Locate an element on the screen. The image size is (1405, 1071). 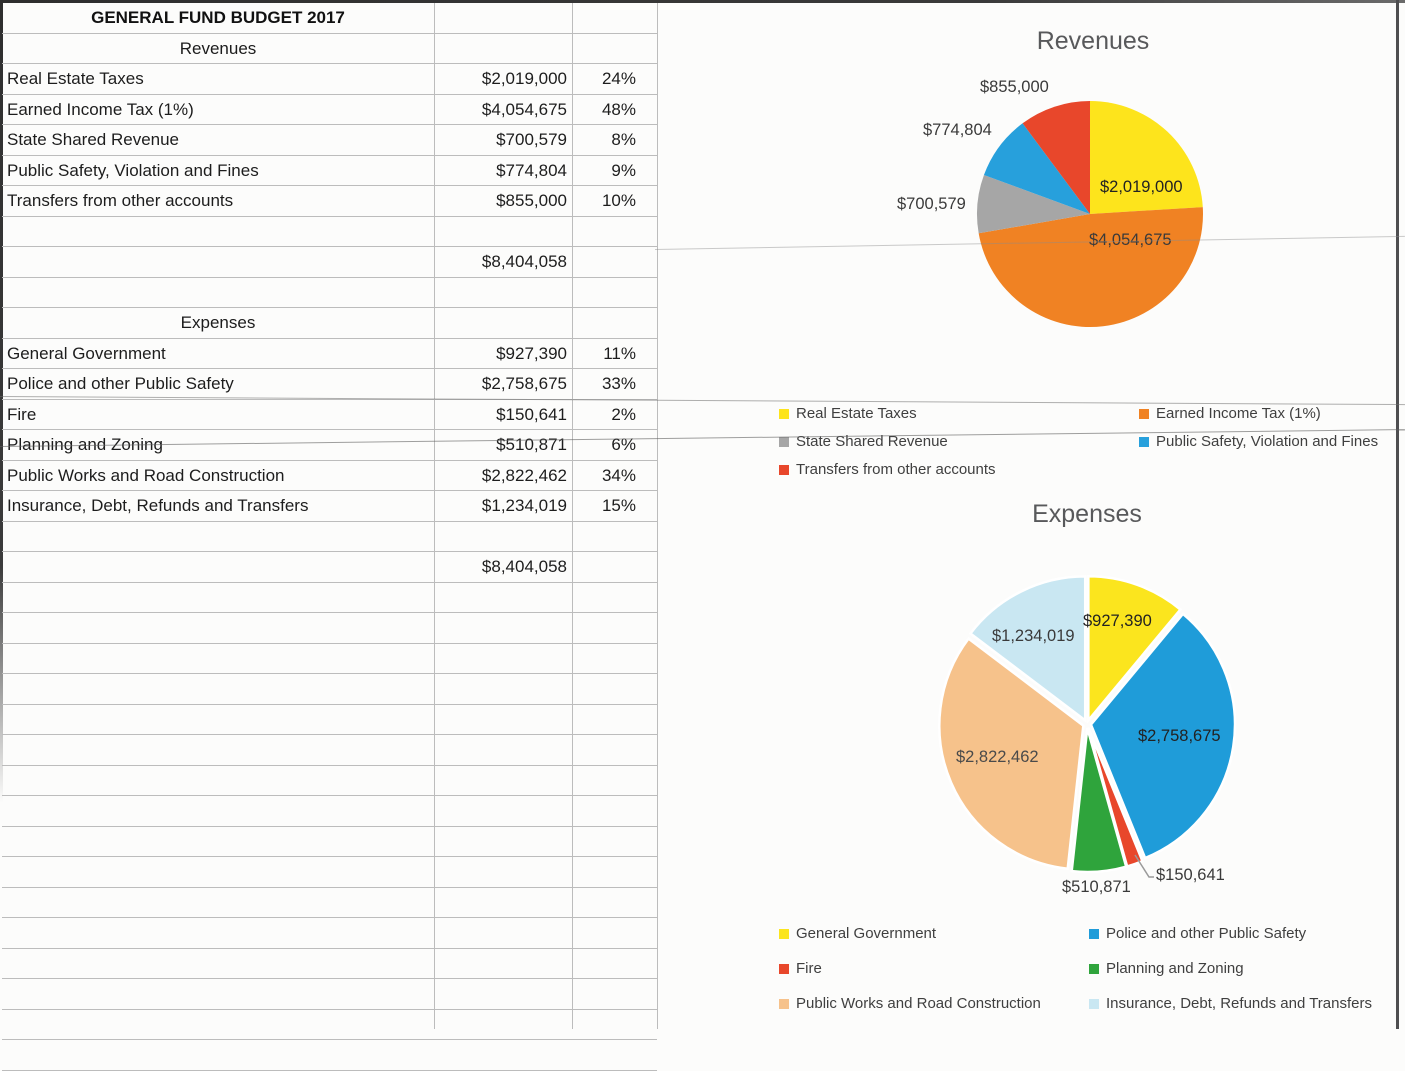
legend-item: Fire is located at coordinates (800, 968).